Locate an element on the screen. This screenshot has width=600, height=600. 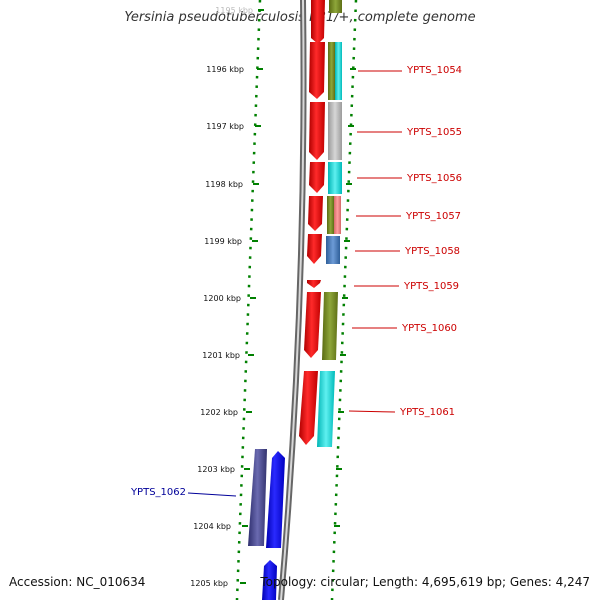
forward-genes is located at coordinates (312, 222).